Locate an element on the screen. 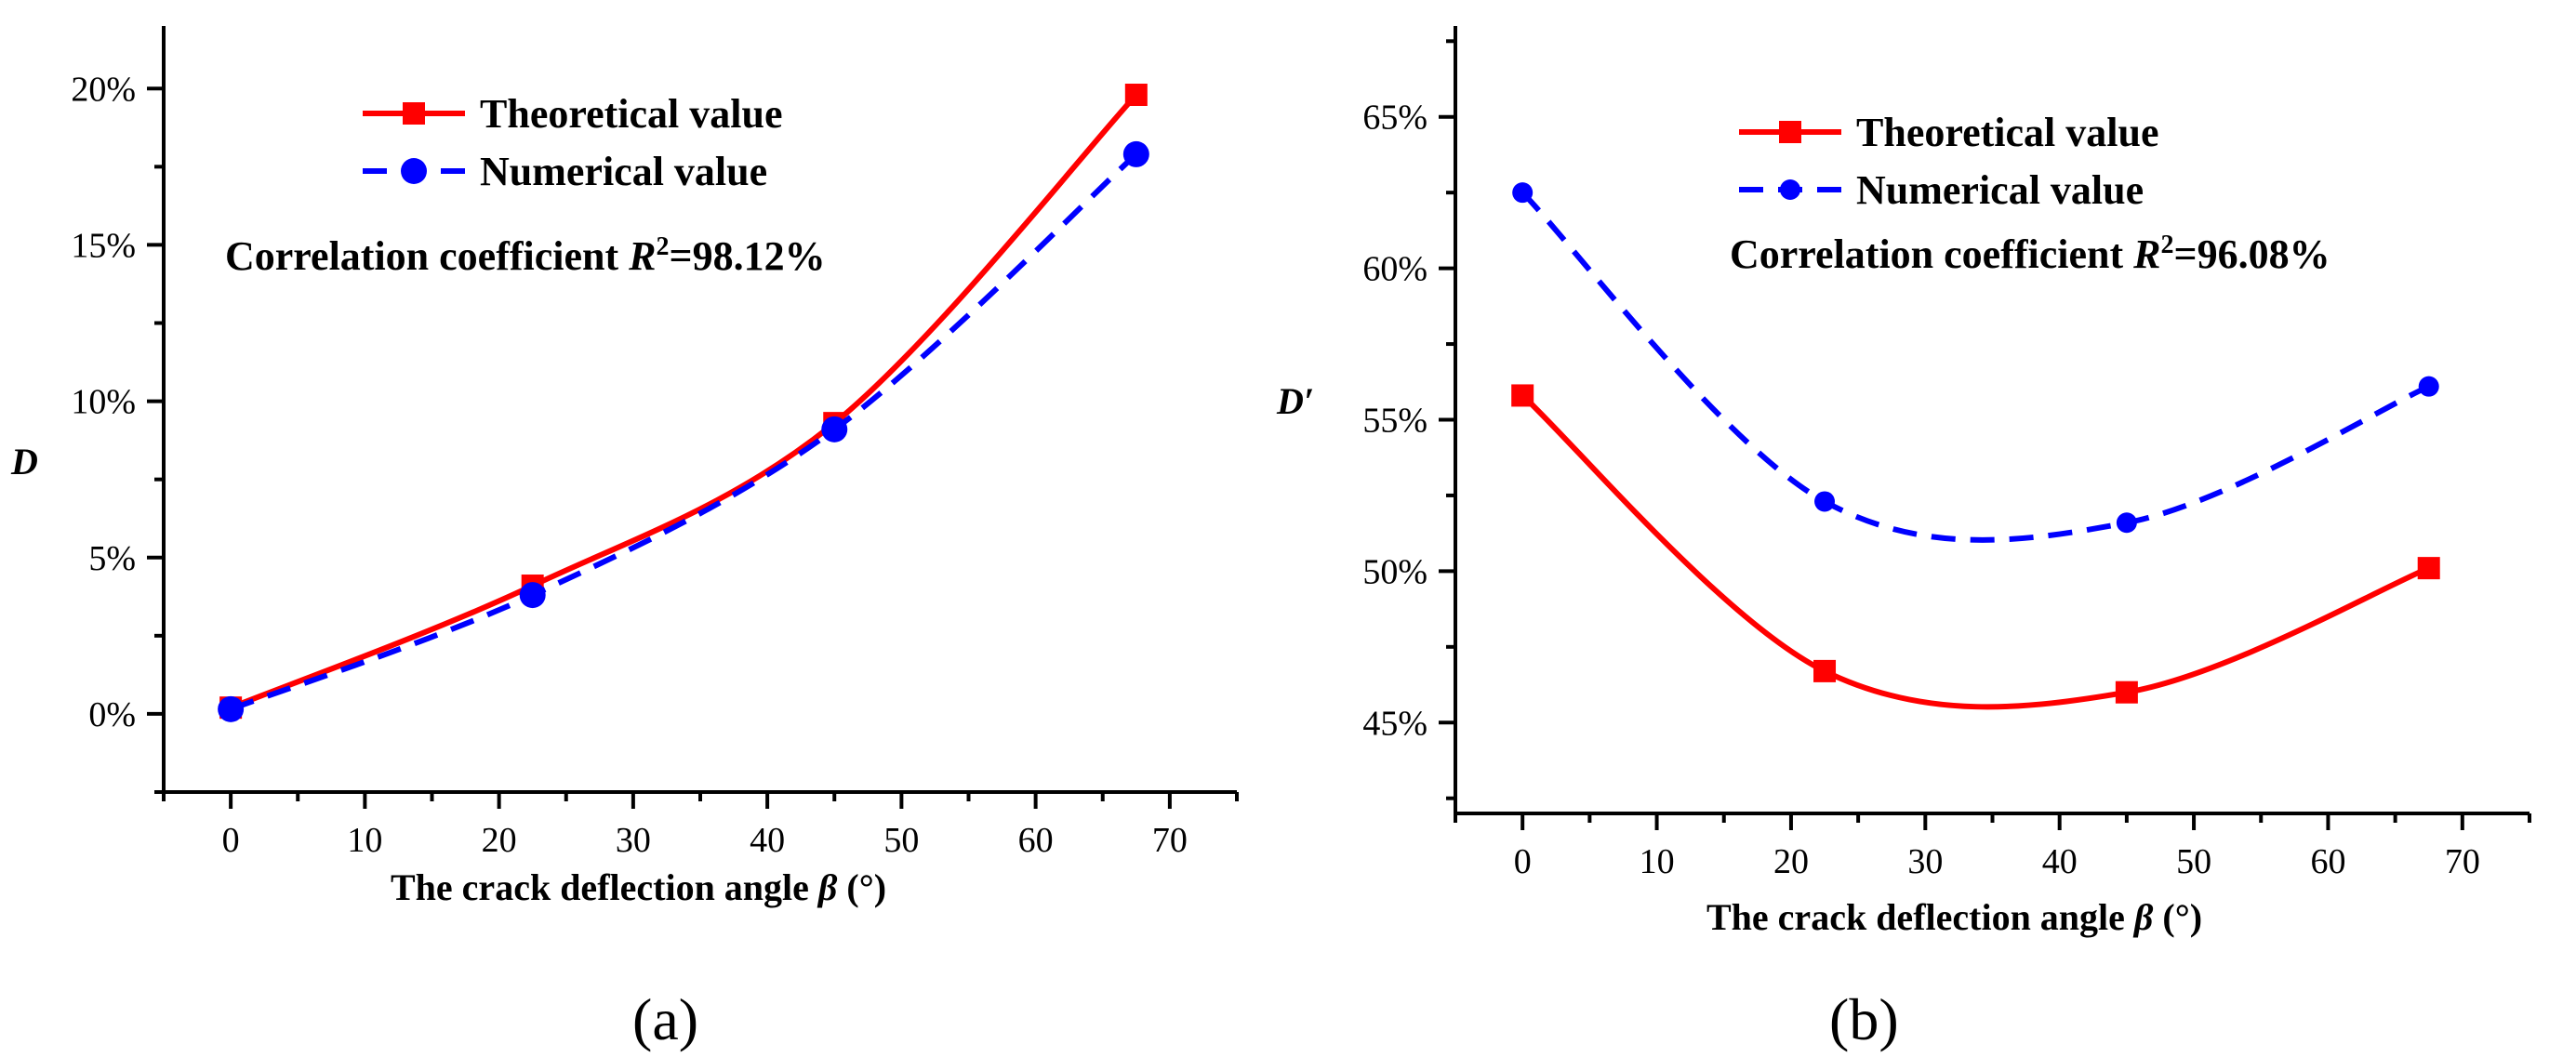  y-tick-label: 55% is located at coordinates (1394, 421).